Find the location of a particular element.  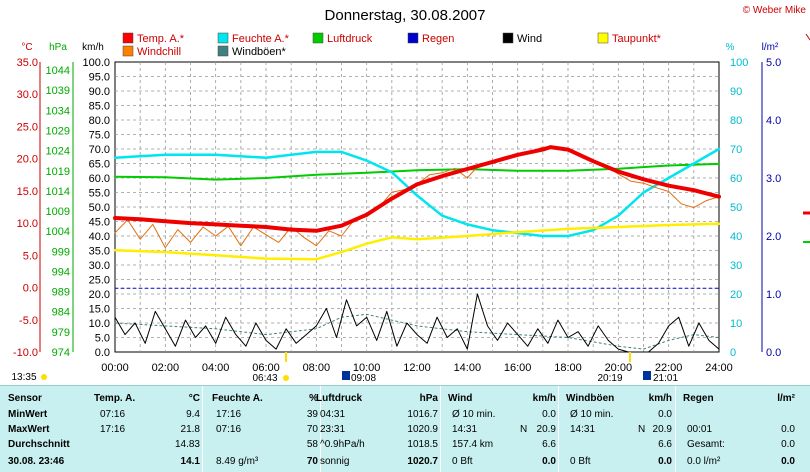

wind-tick-label: 70.0 is located at coordinates (99, 150).